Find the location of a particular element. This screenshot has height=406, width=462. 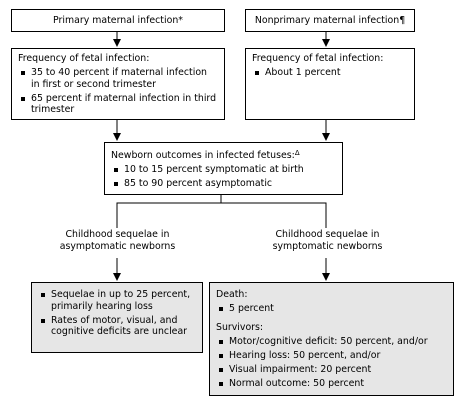

survivors-title: Survivors: is located at coordinates (240, 327).